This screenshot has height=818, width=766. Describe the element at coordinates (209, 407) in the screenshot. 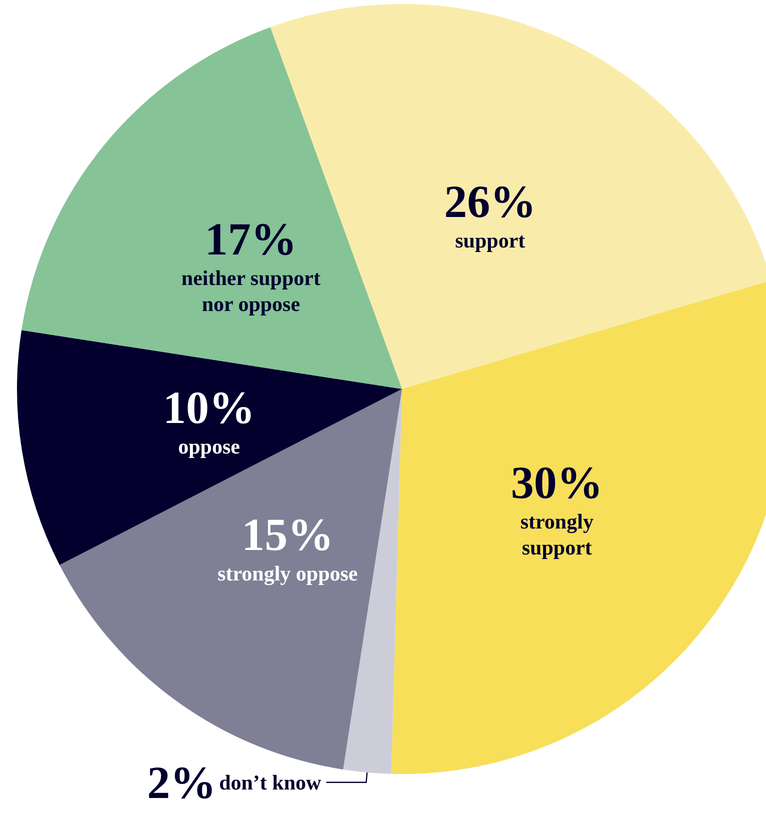

I see `data-label: 10%` at that location.